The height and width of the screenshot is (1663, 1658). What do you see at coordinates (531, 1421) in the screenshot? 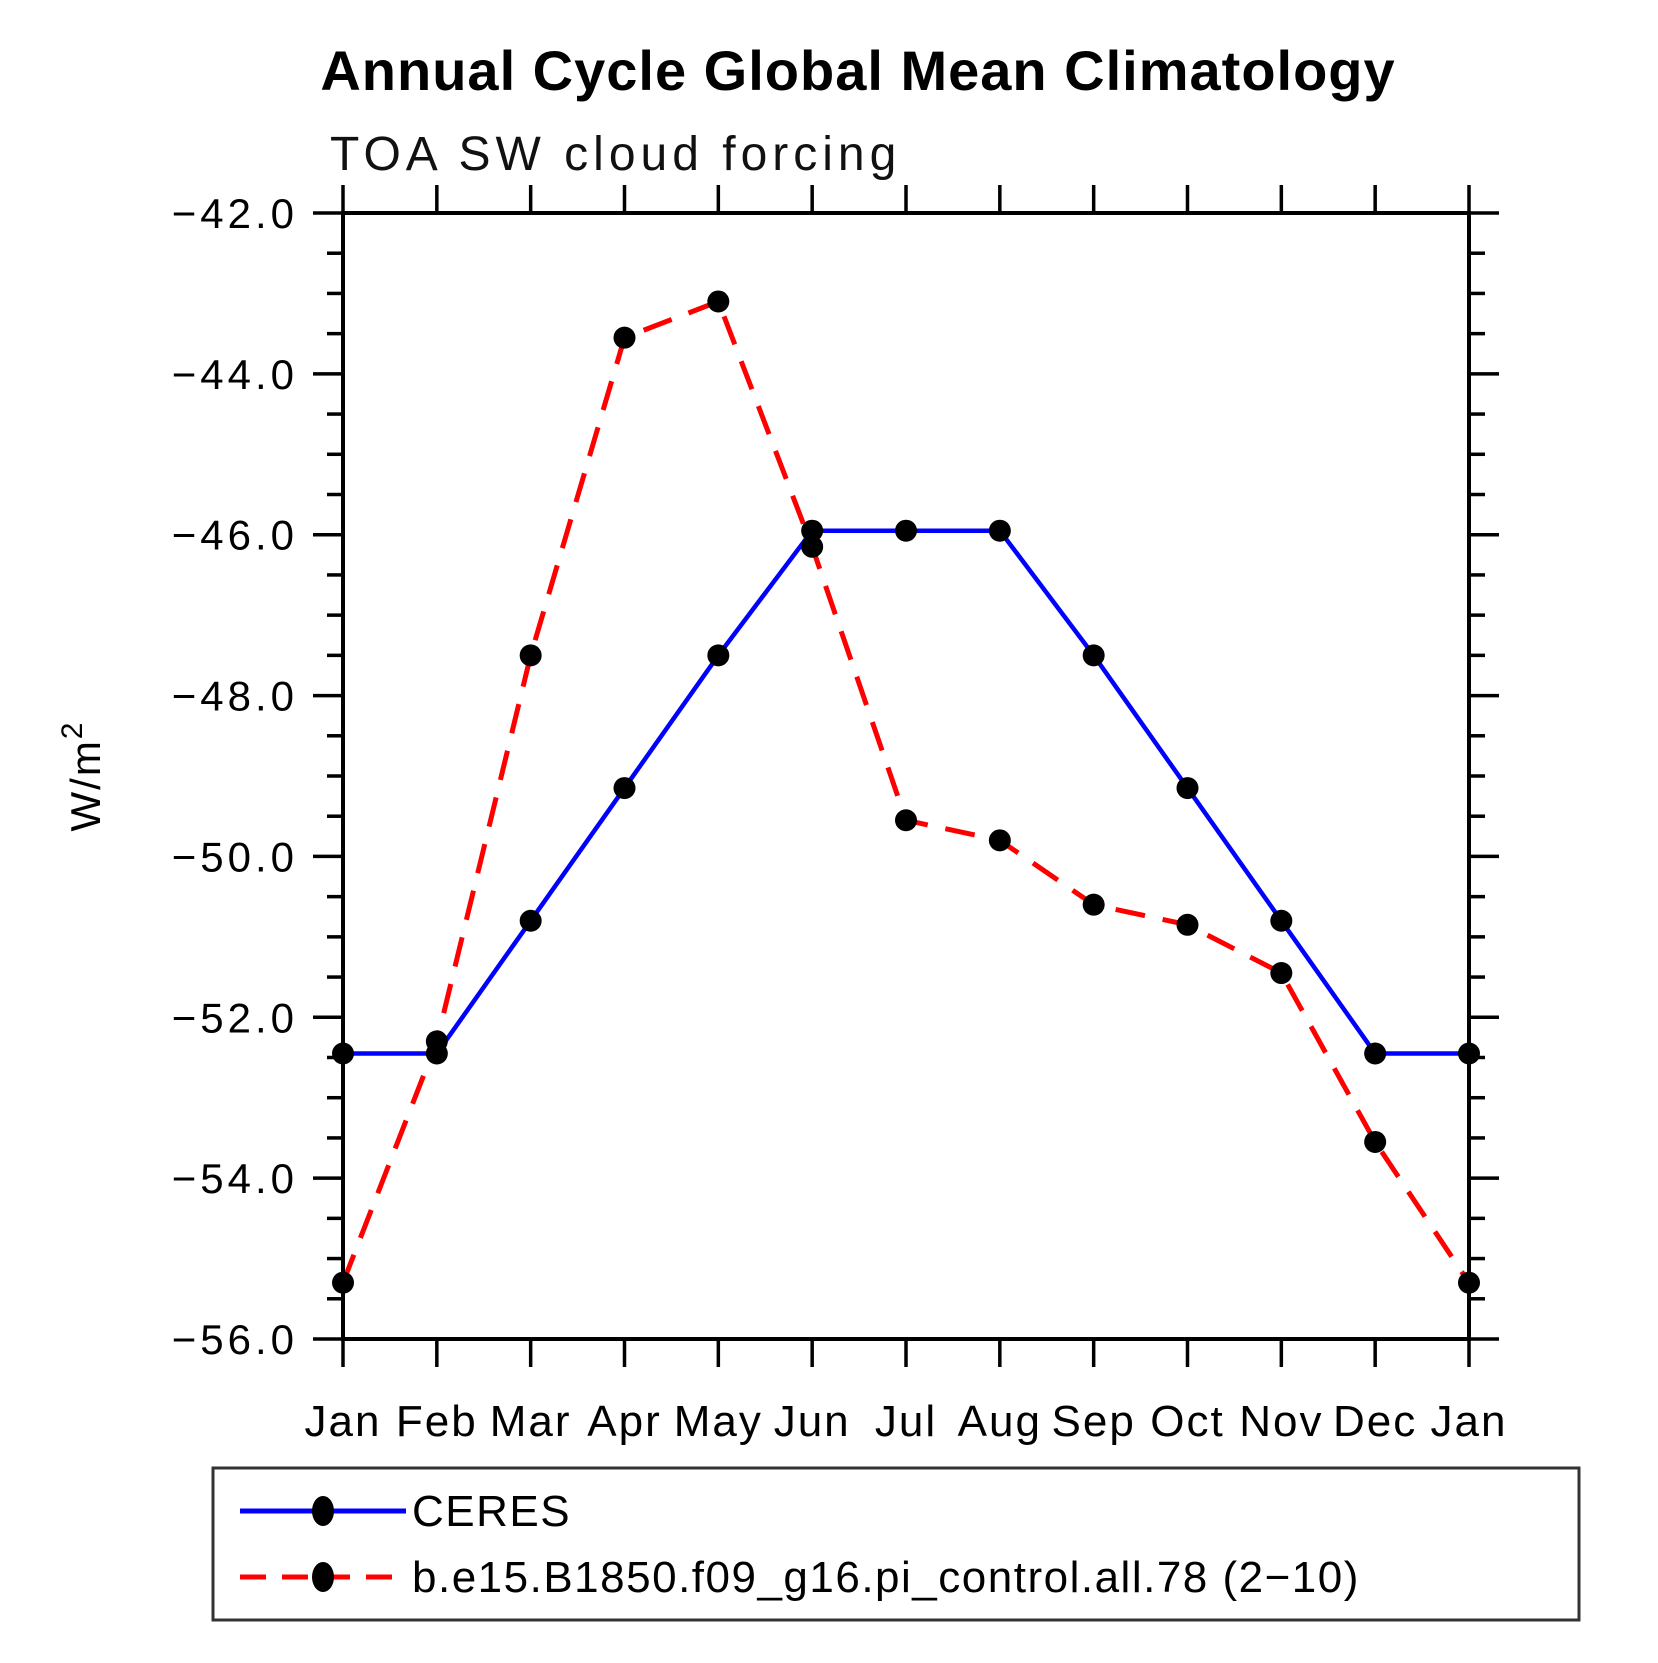
I see `x-tick-label: Mar` at bounding box center [531, 1421].